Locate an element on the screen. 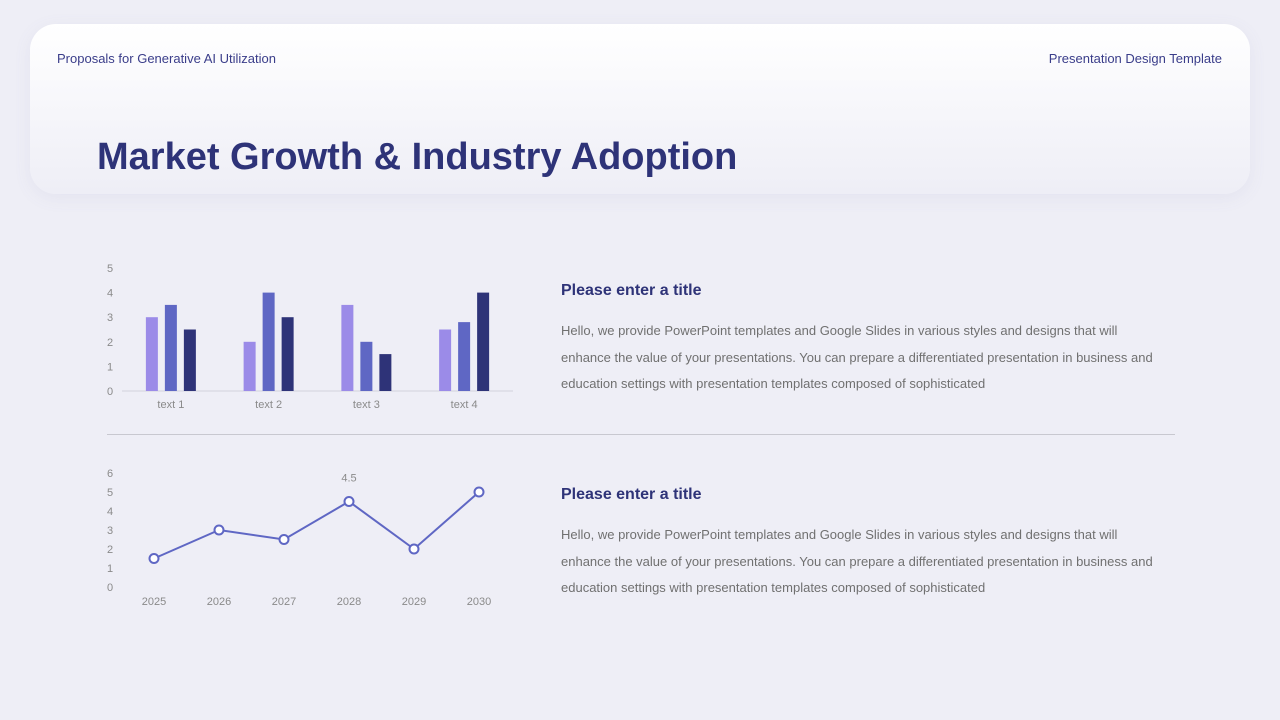 This screenshot has width=1280, height=720. page-title: Market Growth & Industry Adoption is located at coordinates (417, 157).